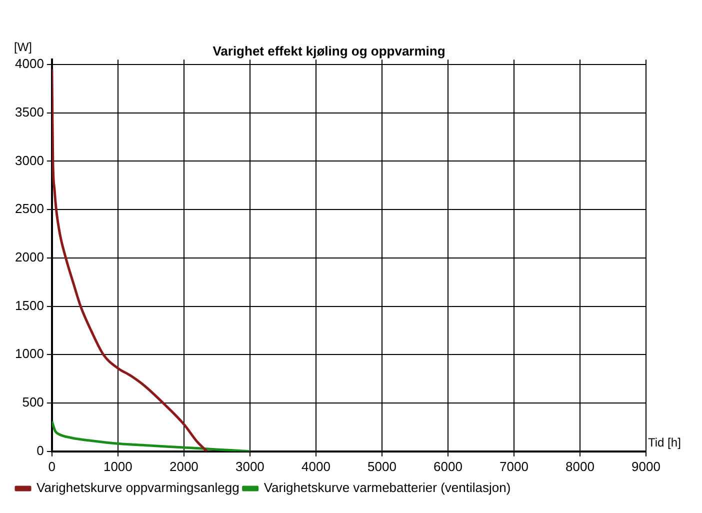 Image resolution: width=702 pixels, height=513 pixels. I want to click on x-tick-label: 8000, so click(580, 466).